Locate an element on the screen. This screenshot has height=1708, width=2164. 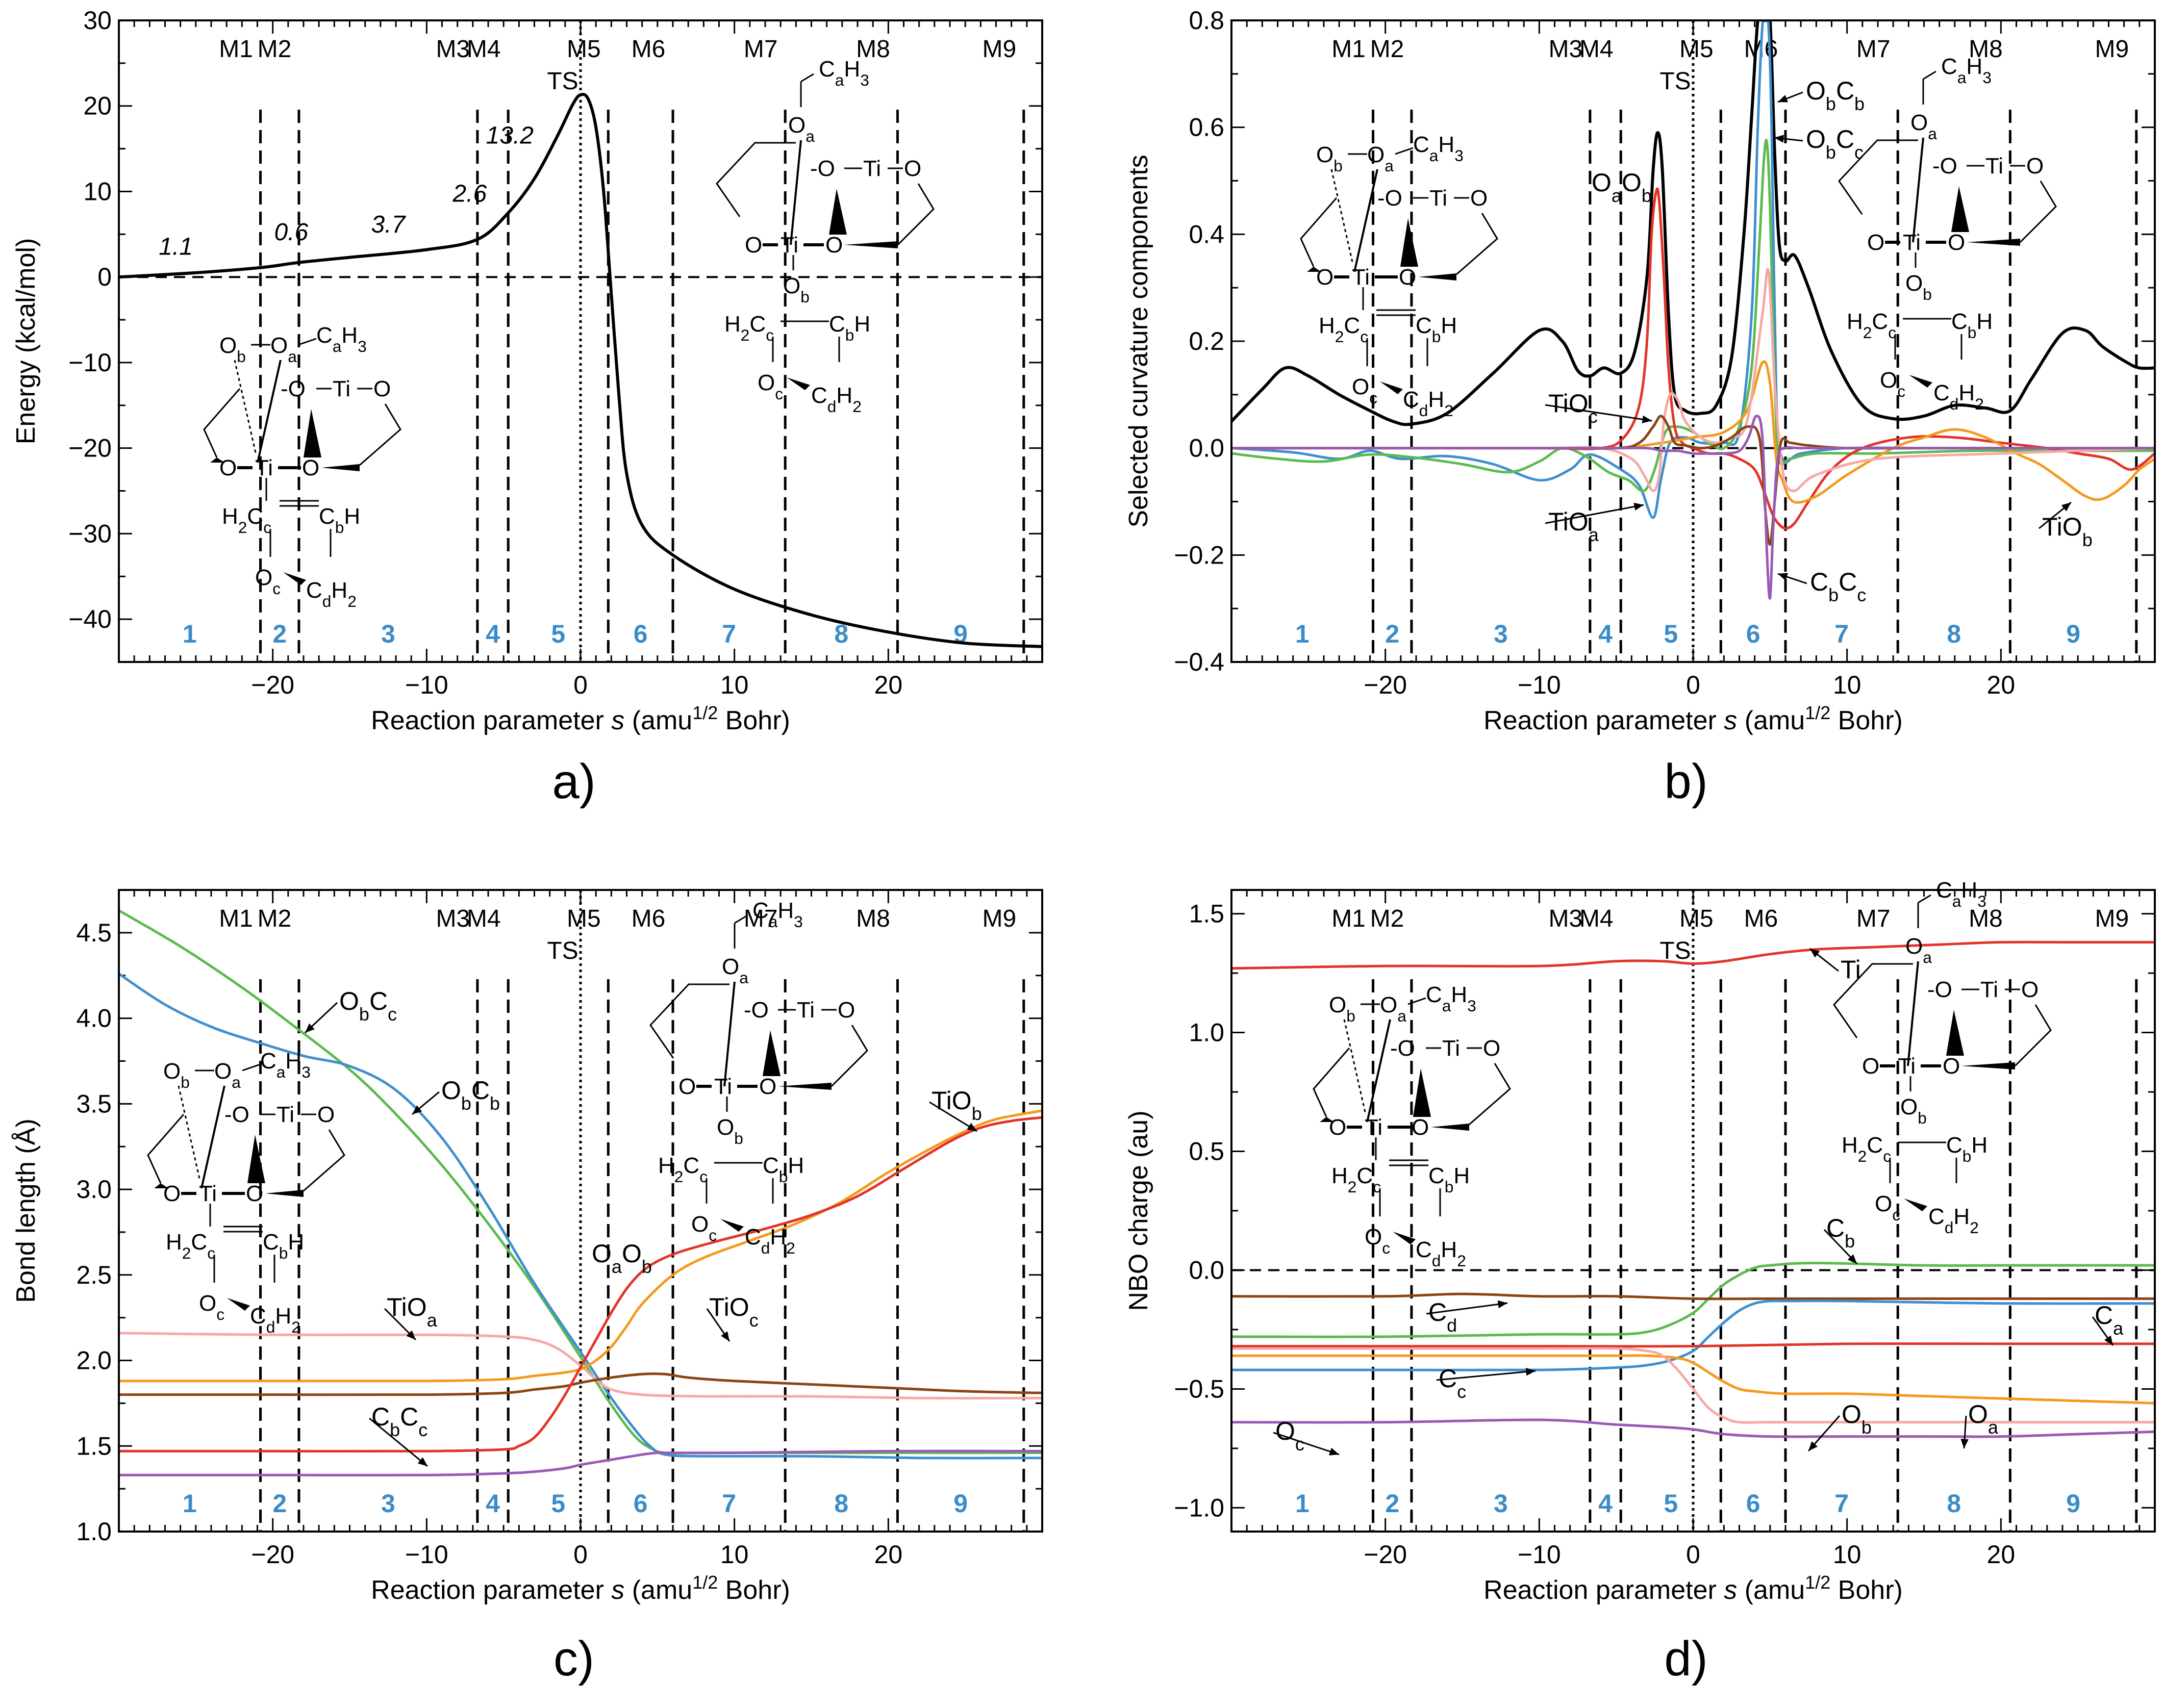
label-oaob-part: b is located at coordinates (1647, 195).